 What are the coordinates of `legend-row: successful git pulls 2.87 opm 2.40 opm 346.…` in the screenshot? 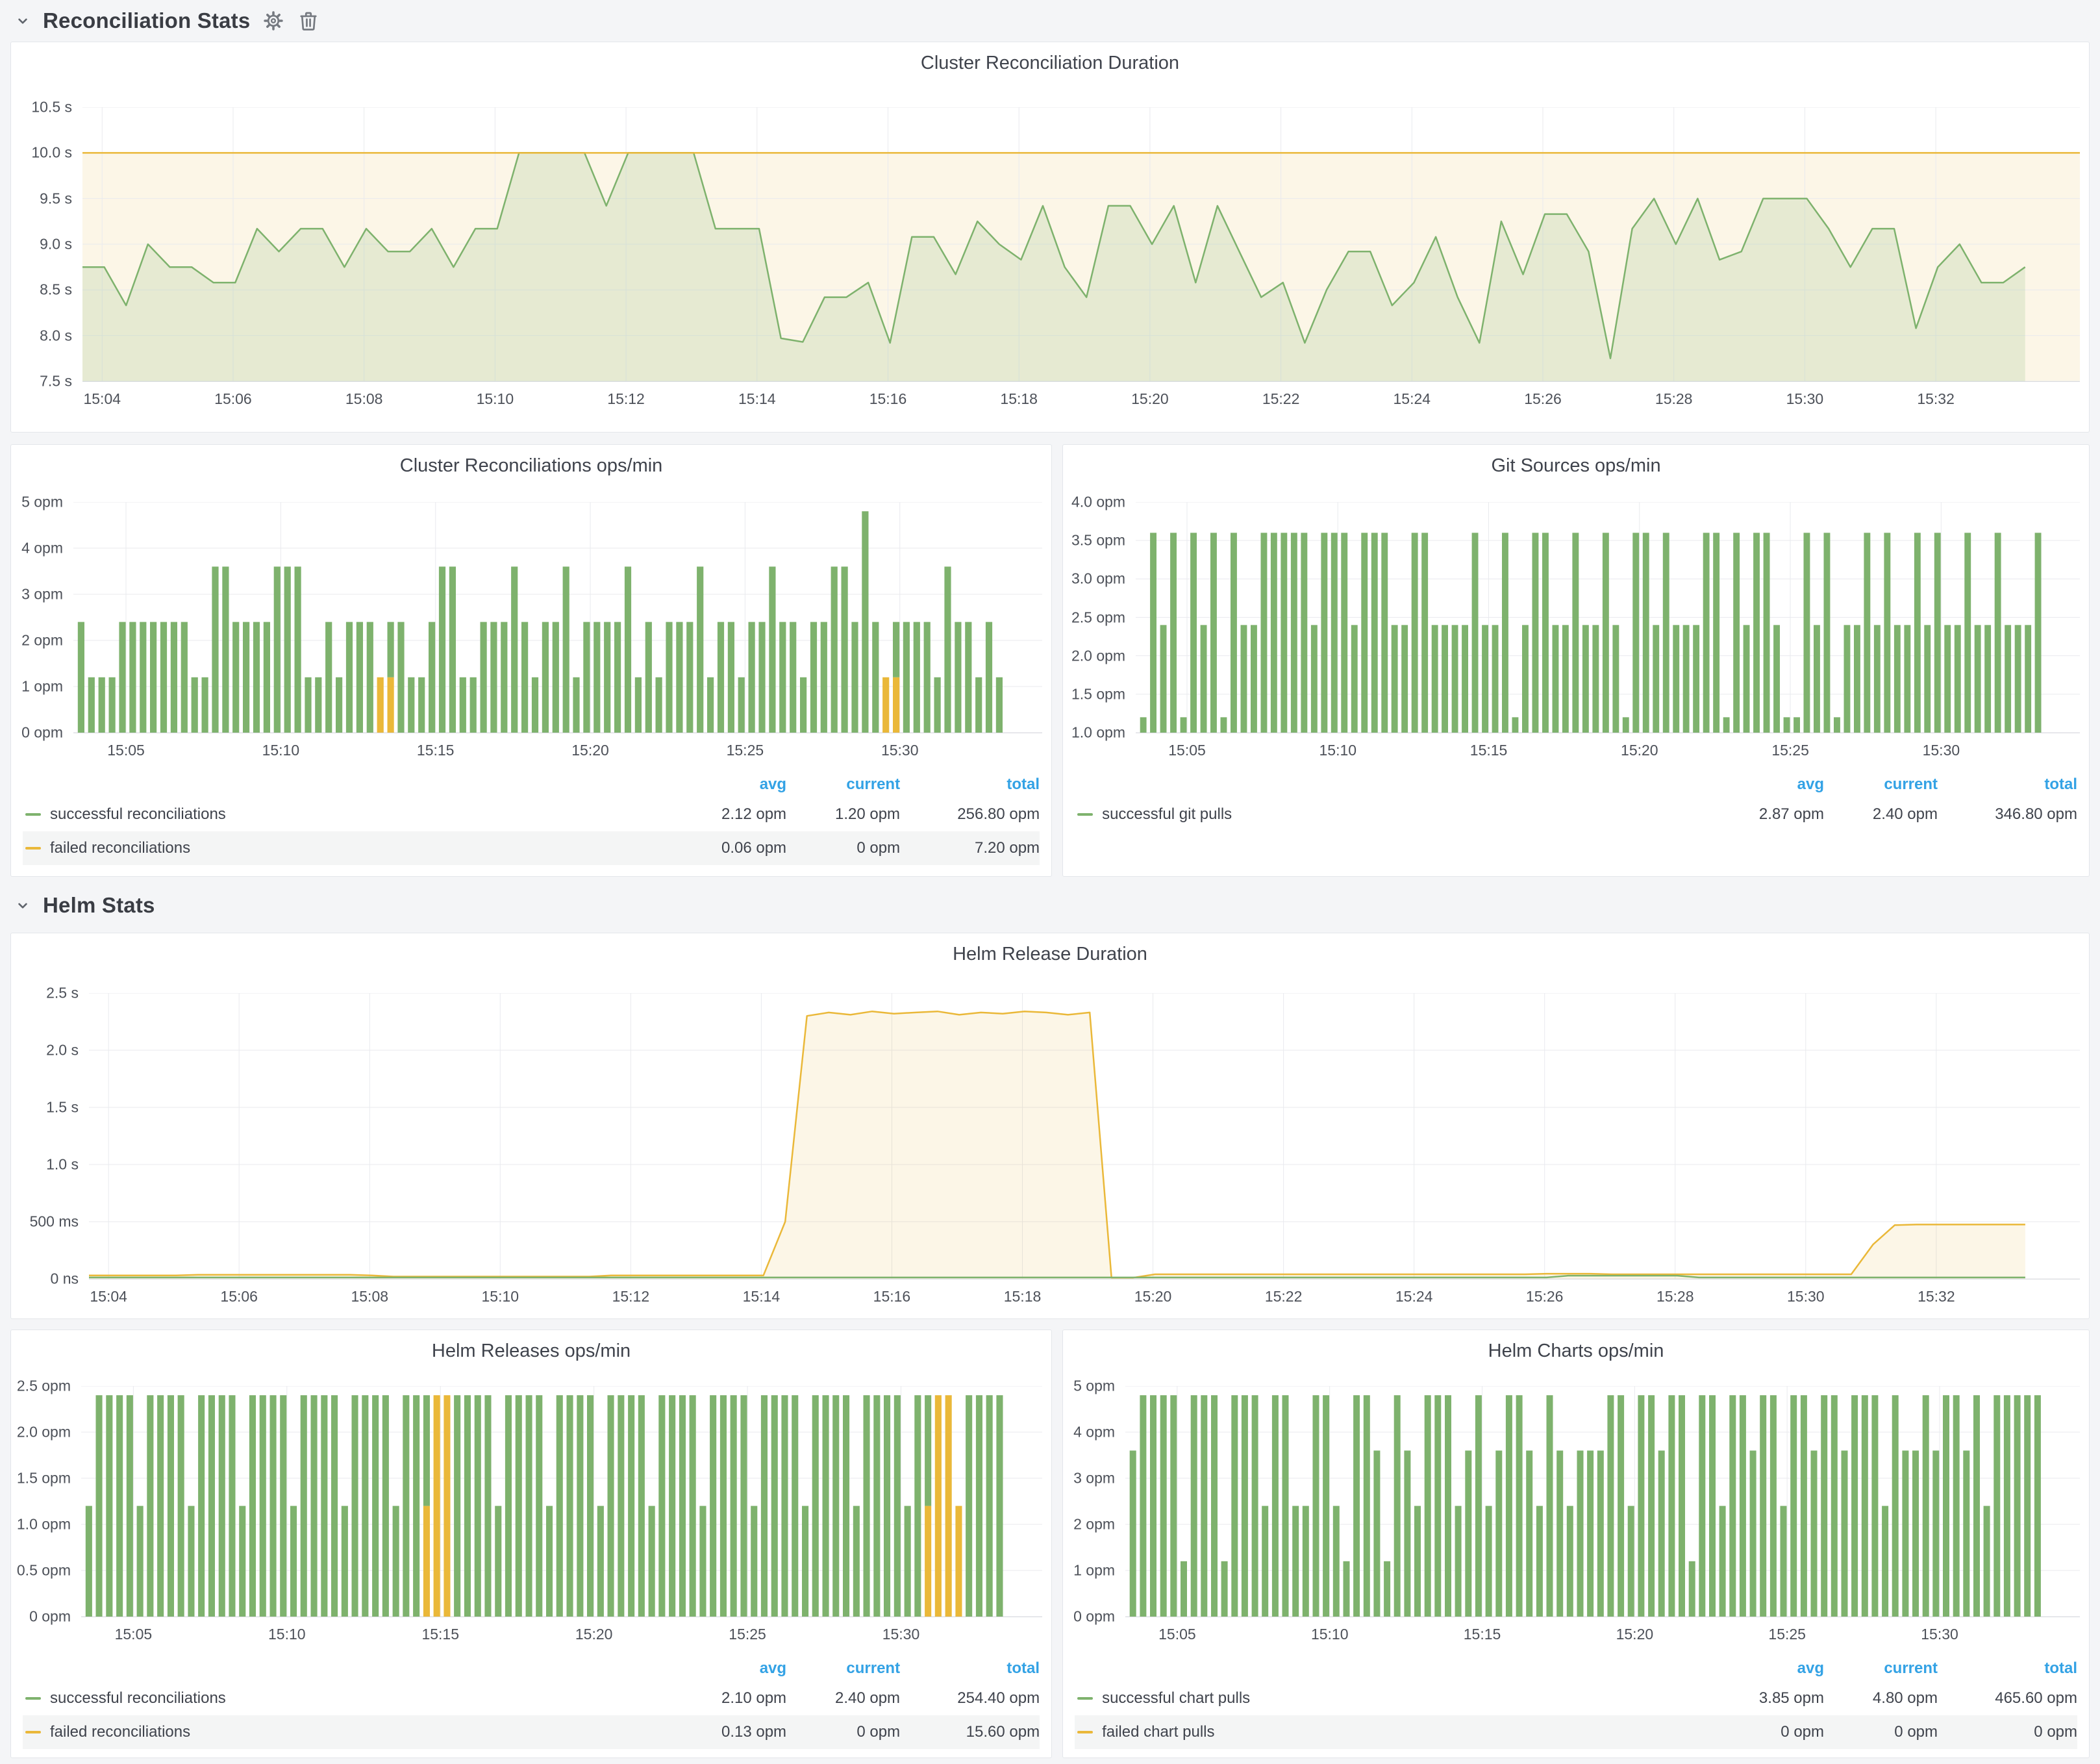 It's located at (1576, 815).